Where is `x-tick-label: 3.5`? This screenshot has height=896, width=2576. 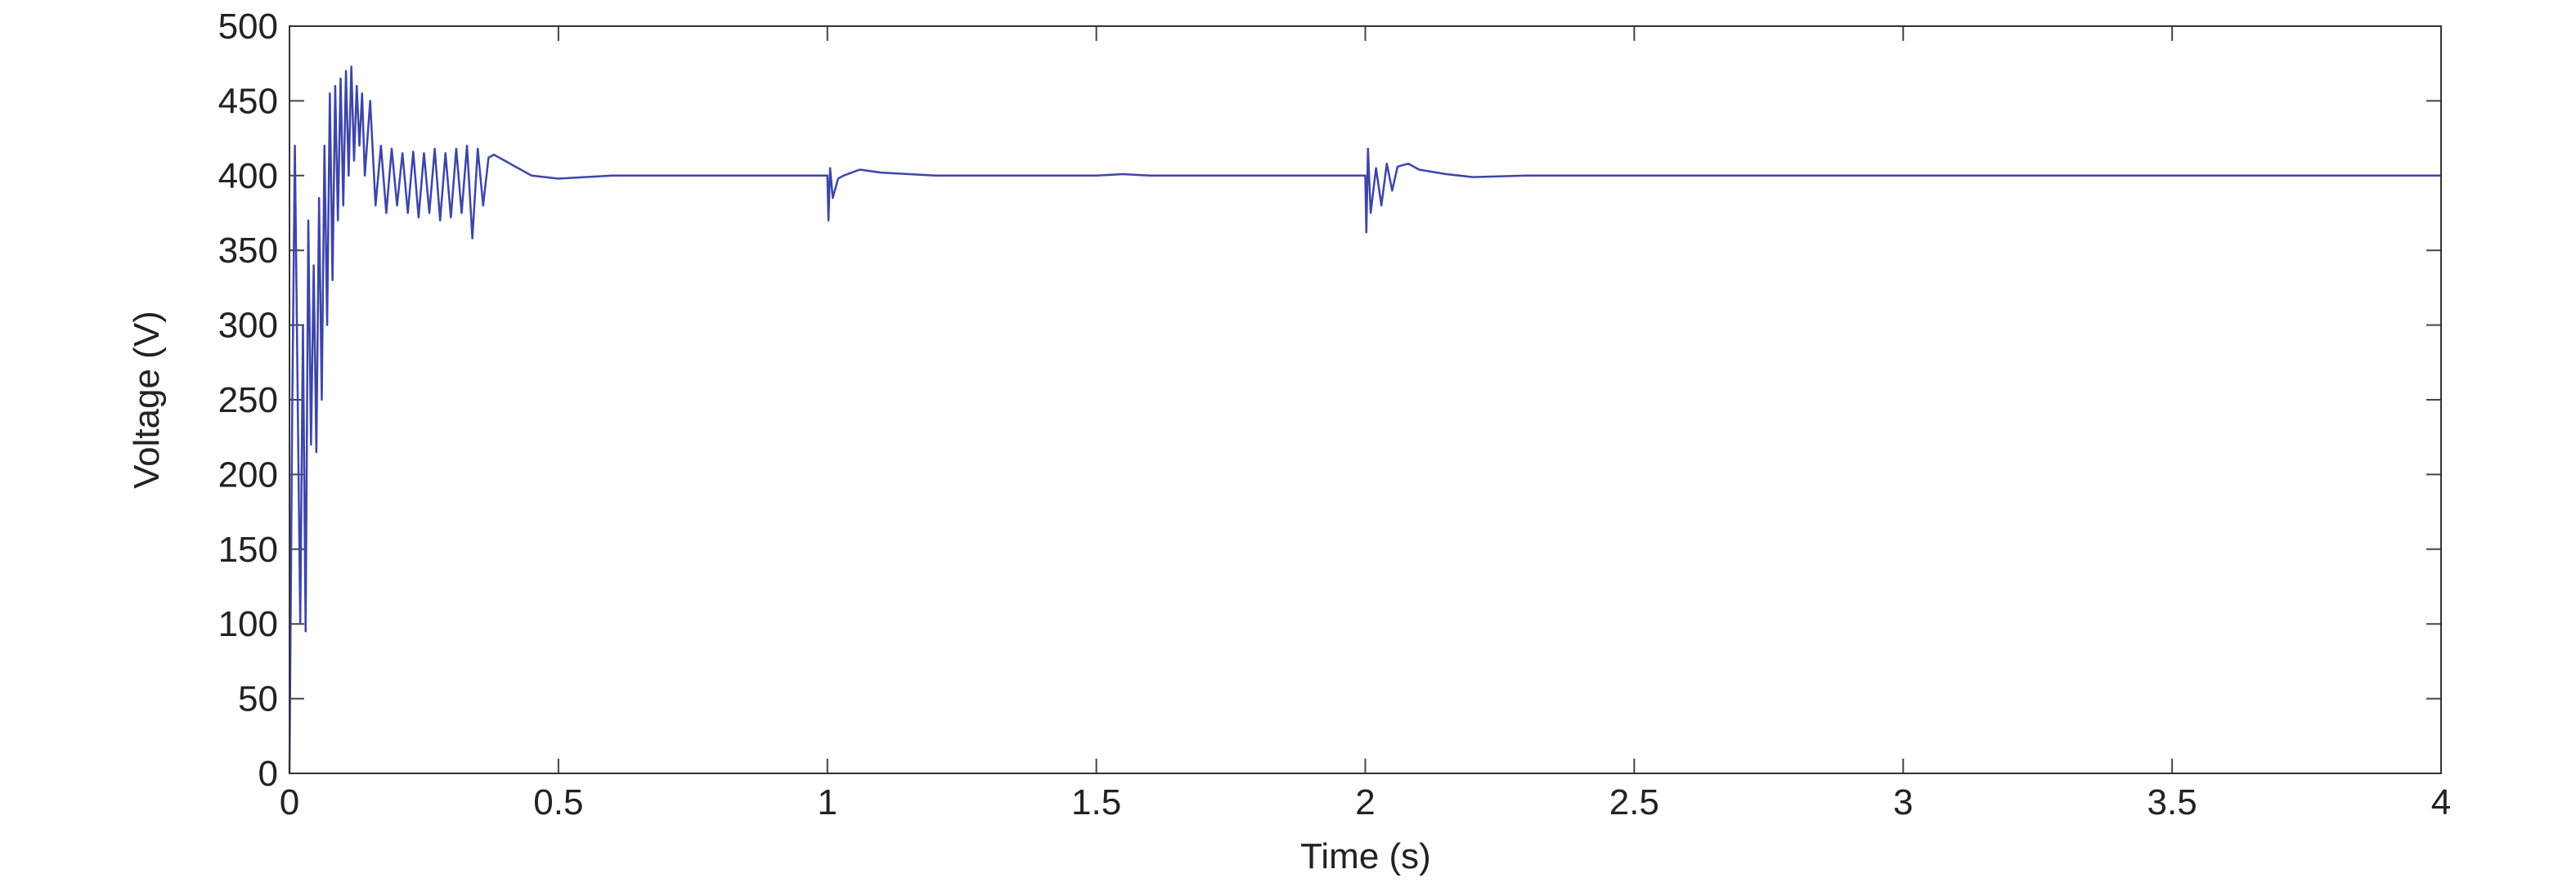
x-tick-label: 3.5 is located at coordinates (2172, 802).